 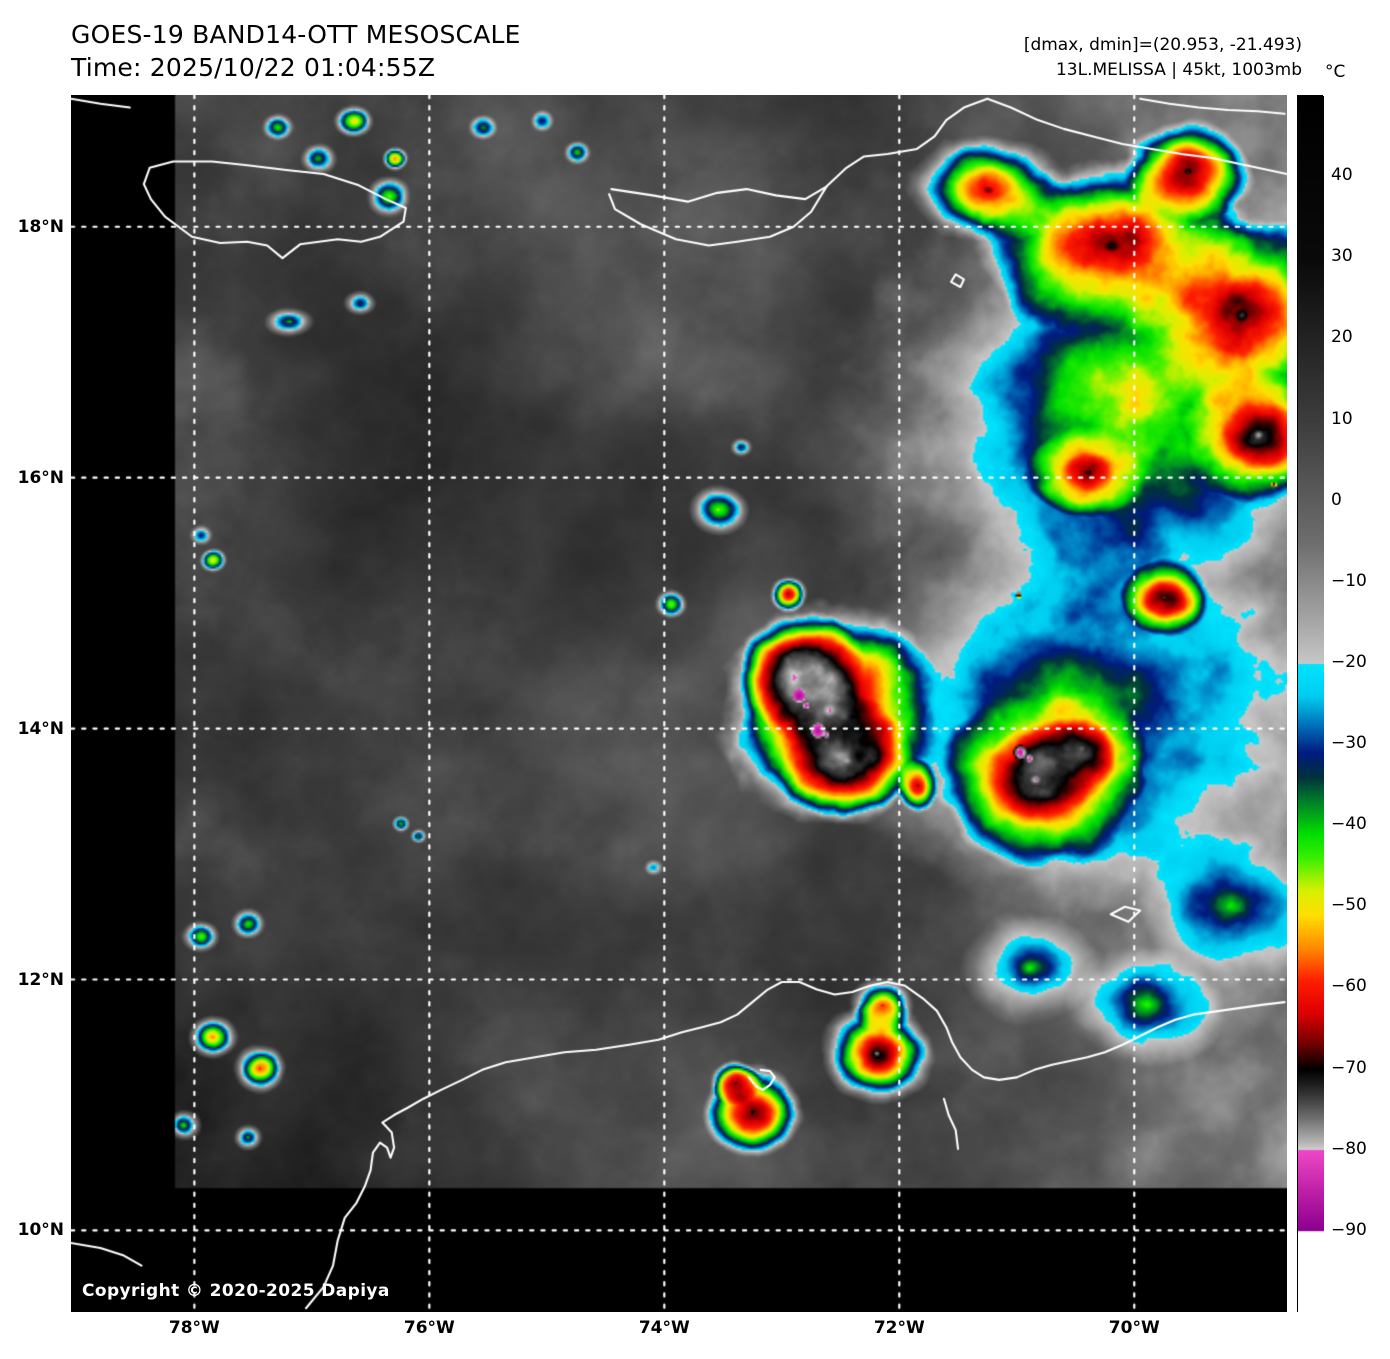 I want to click on timestamp-label: Time: 2025/10/22 01:04:55Z, so click(x=253, y=67).